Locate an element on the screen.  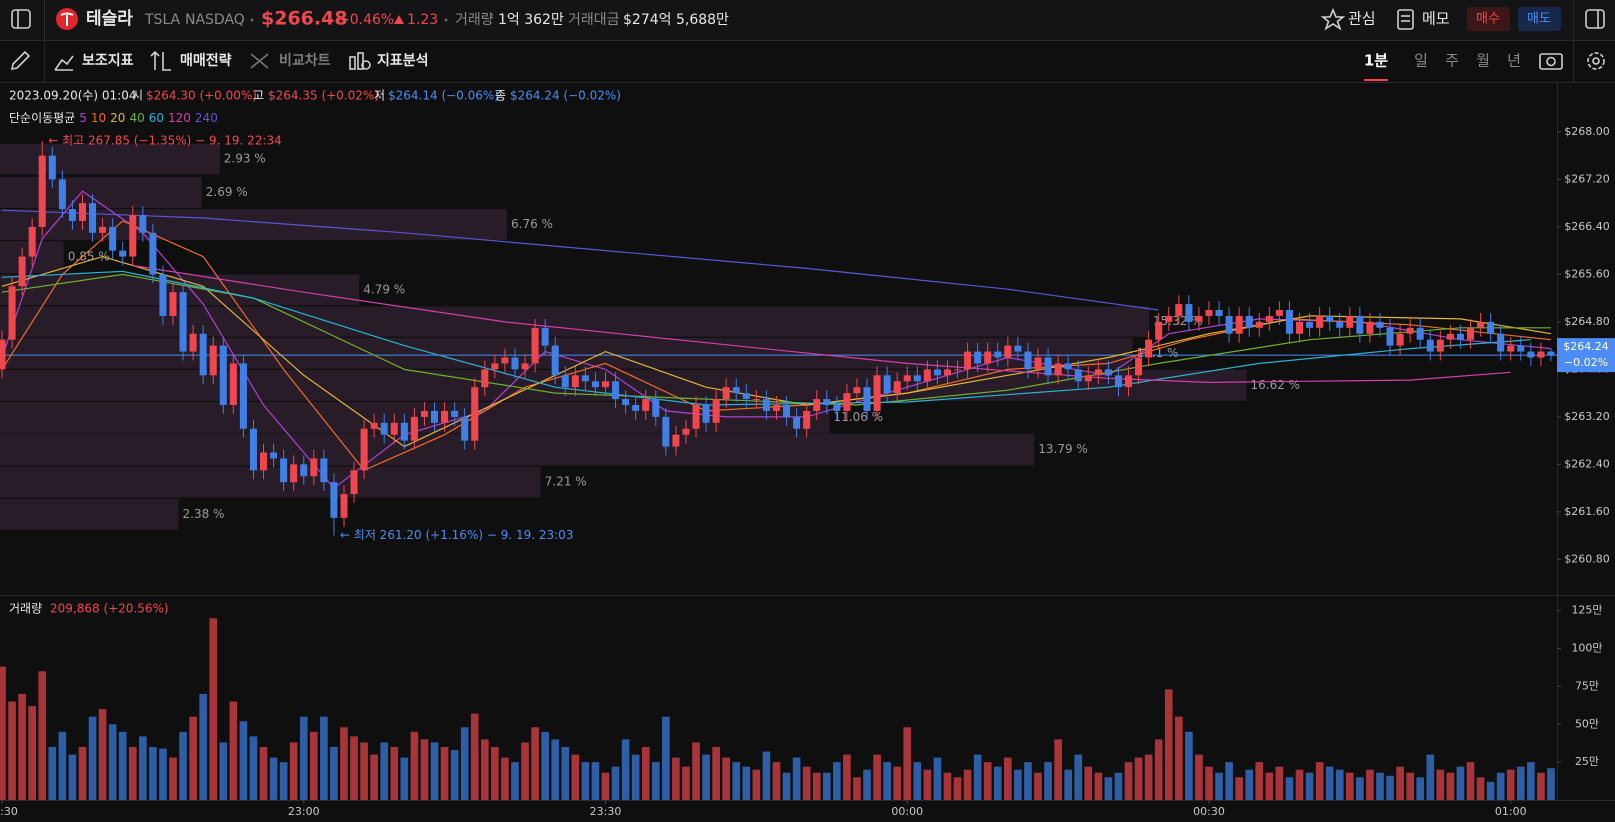
active-underline is located at coordinates (1376, 80).